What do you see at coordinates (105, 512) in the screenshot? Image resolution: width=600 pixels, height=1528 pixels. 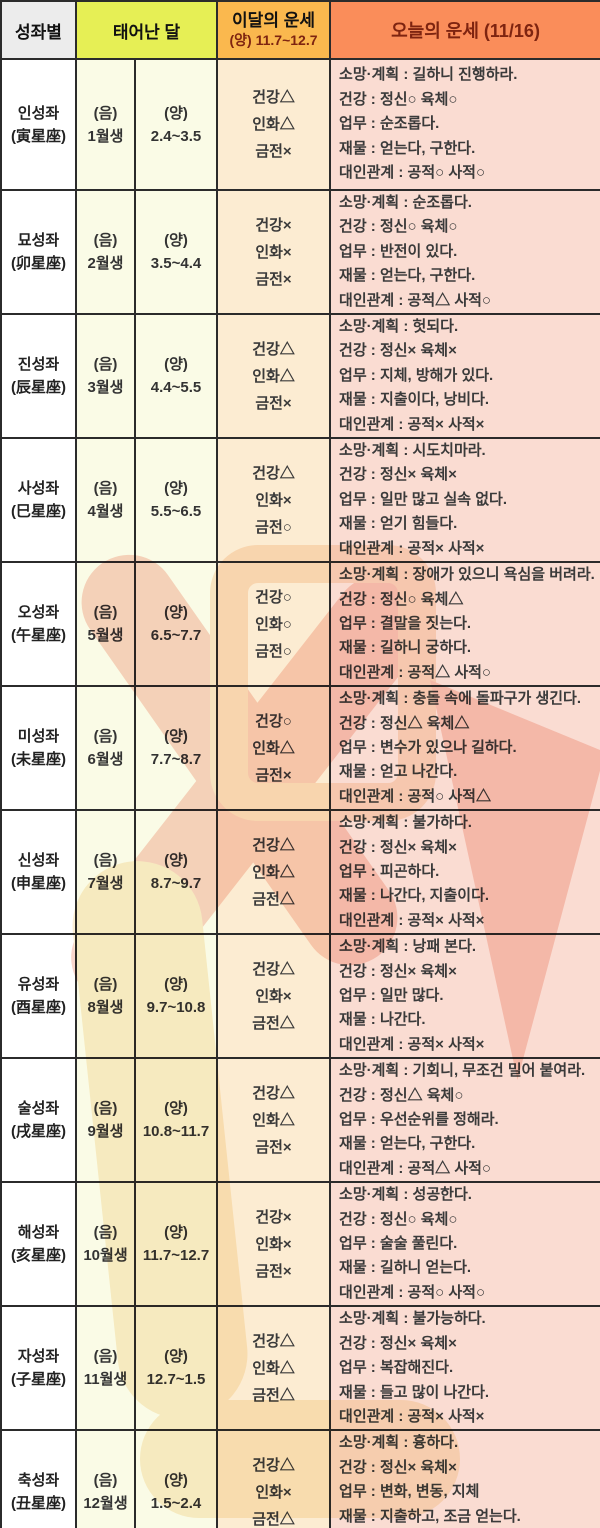 I see `lunar-month: 4월생` at bounding box center [105, 512].